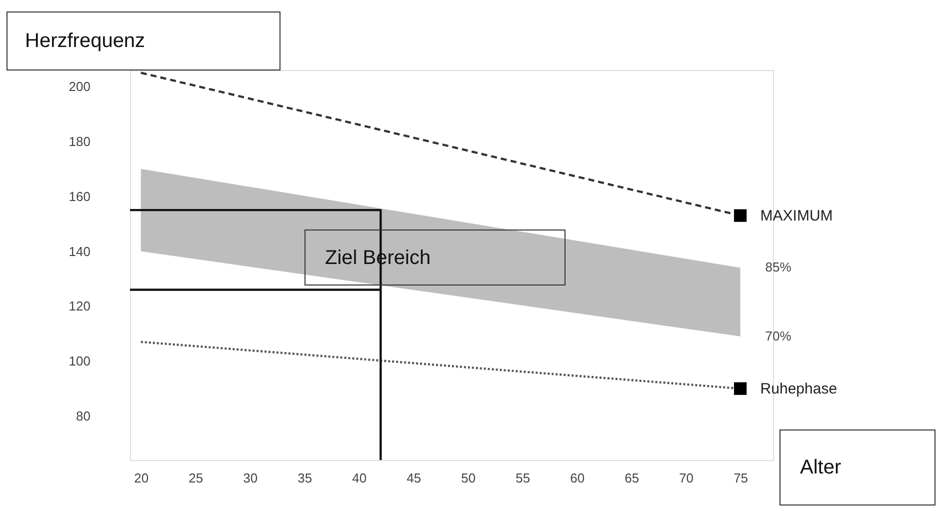  Describe the element at coordinates (250, 478) in the screenshot. I see `x-tick-label: 30` at that location.